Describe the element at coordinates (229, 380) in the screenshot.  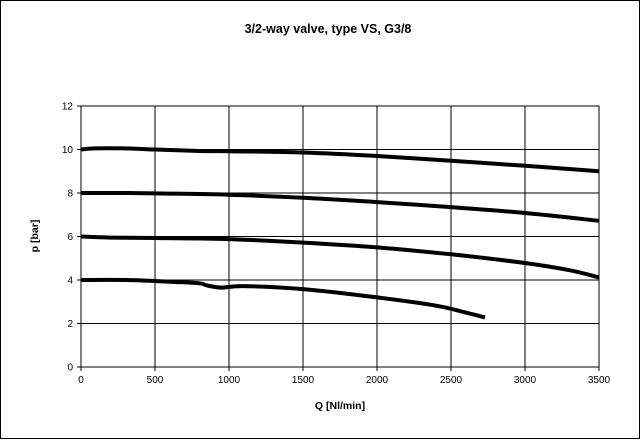
I see `x-tick-label: 1000` at that location.